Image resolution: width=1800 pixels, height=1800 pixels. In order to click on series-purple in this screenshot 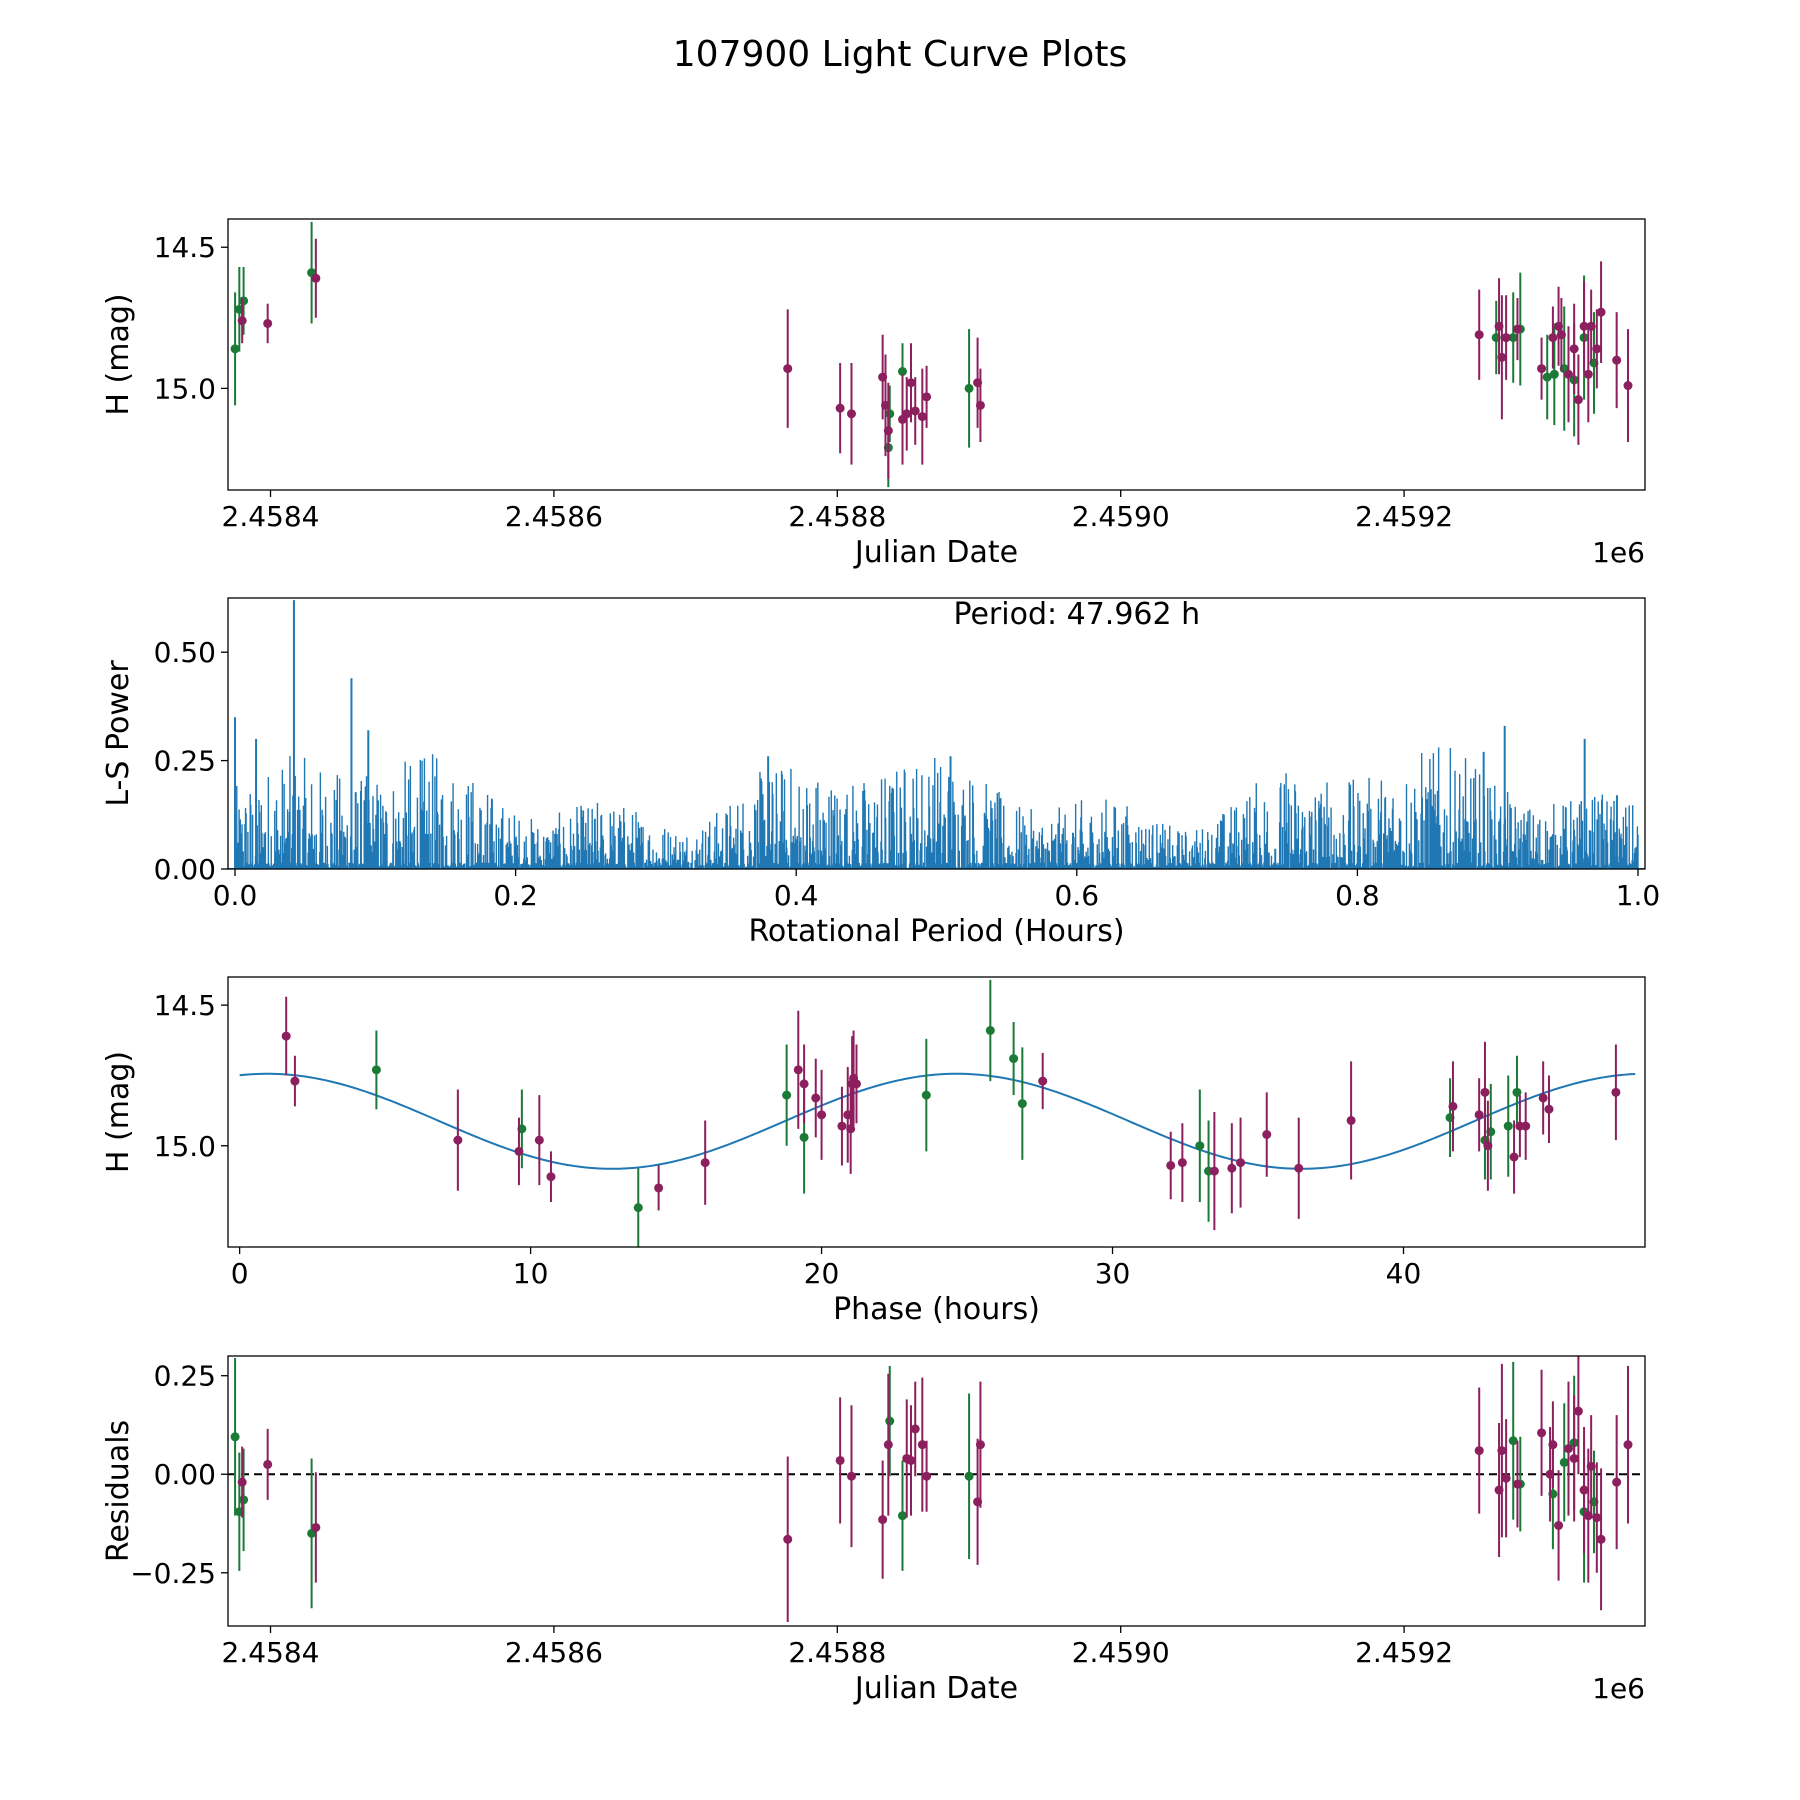, I will do `click(935, 1489)`.